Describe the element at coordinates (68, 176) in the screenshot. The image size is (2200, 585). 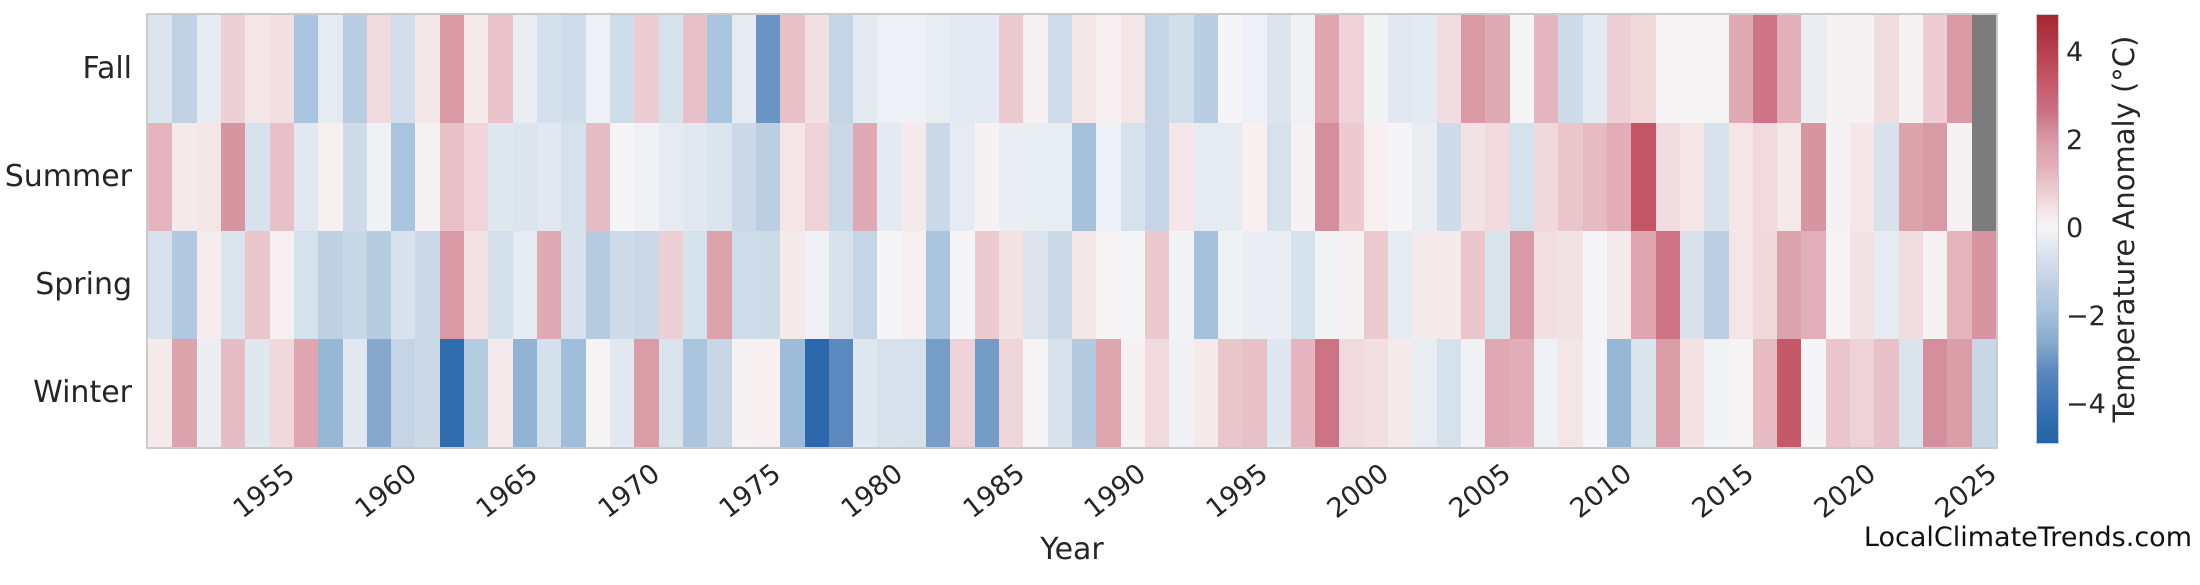
I see `y-axis-label: Summer` at that location.